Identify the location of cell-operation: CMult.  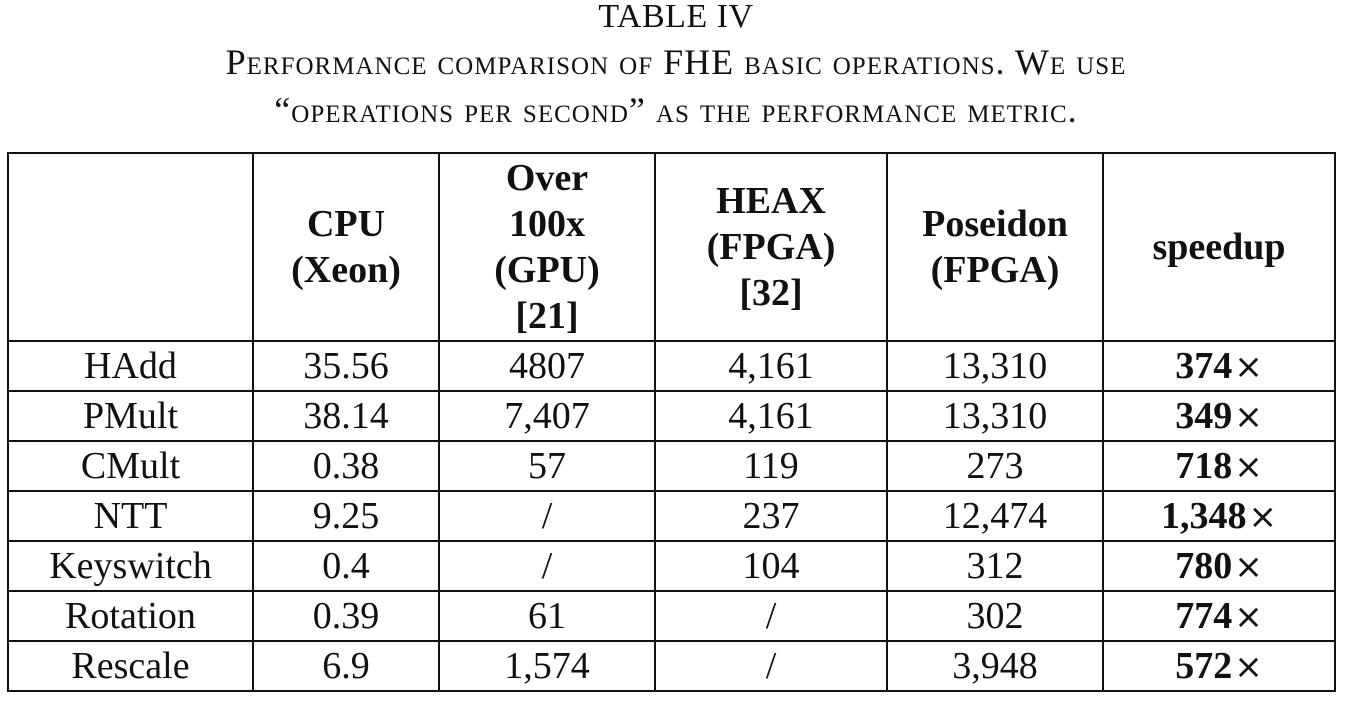
(130, 466).